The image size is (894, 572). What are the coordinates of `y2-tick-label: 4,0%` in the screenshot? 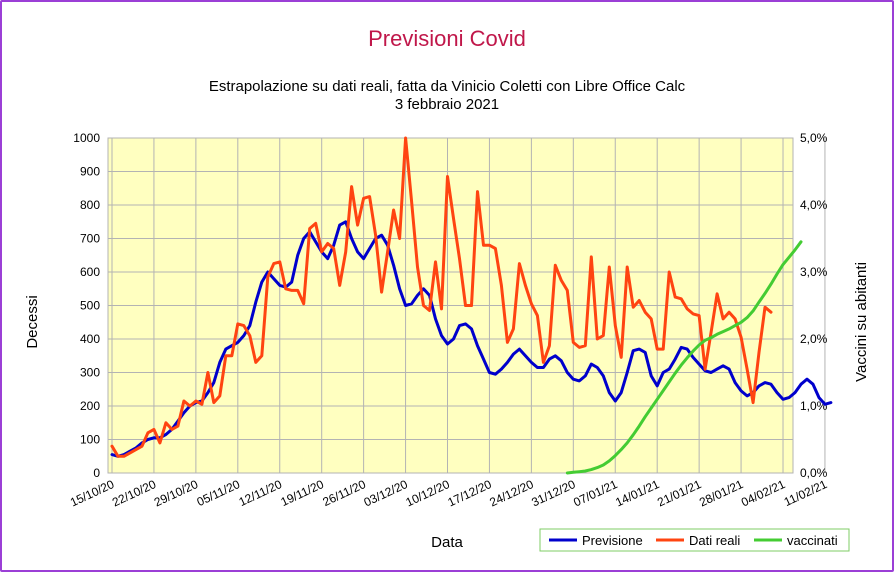 It's located at (814, 205).